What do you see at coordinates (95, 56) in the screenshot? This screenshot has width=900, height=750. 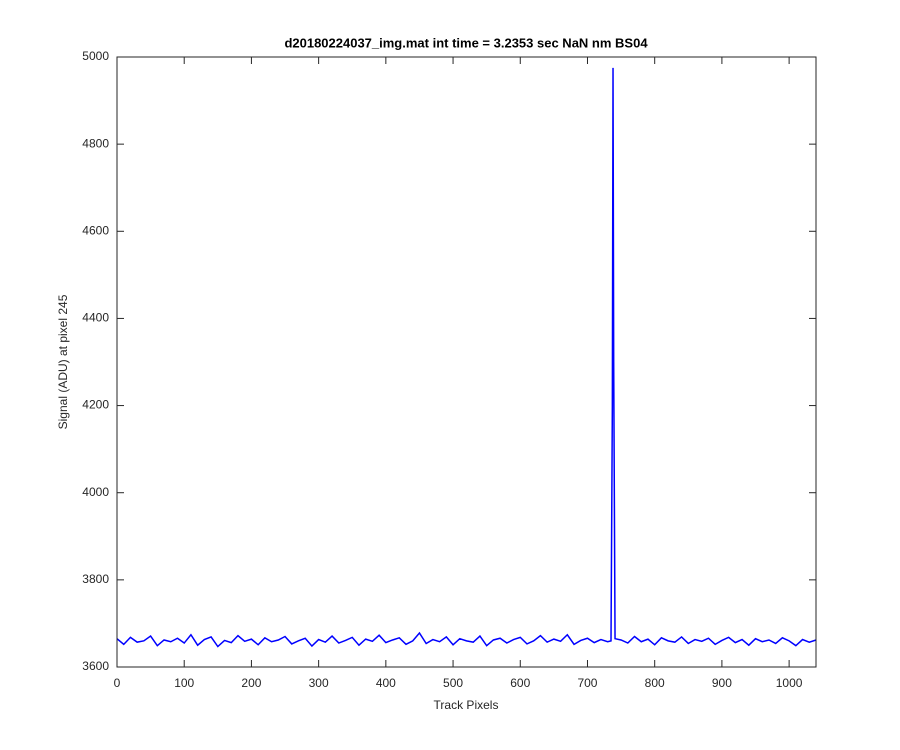 I see `y-tick-label: 5000` at bounding box center [95, 56].